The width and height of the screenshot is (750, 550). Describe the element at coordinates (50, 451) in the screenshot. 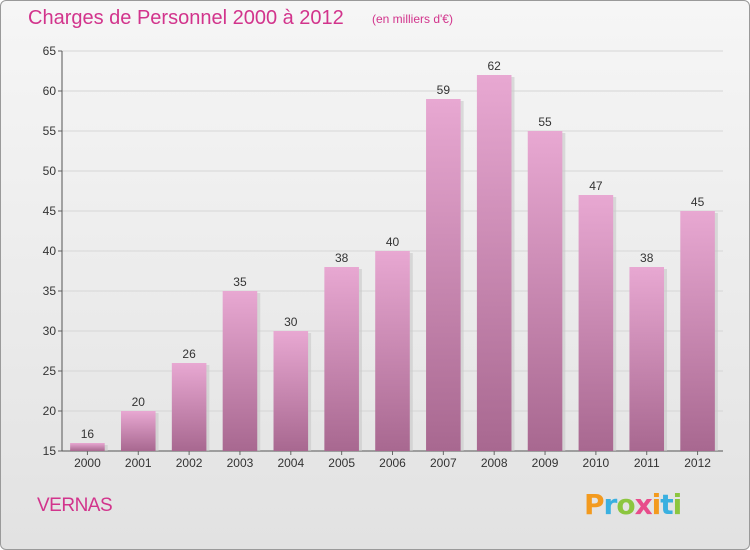

I see `y-tick-label: 15` at that location.